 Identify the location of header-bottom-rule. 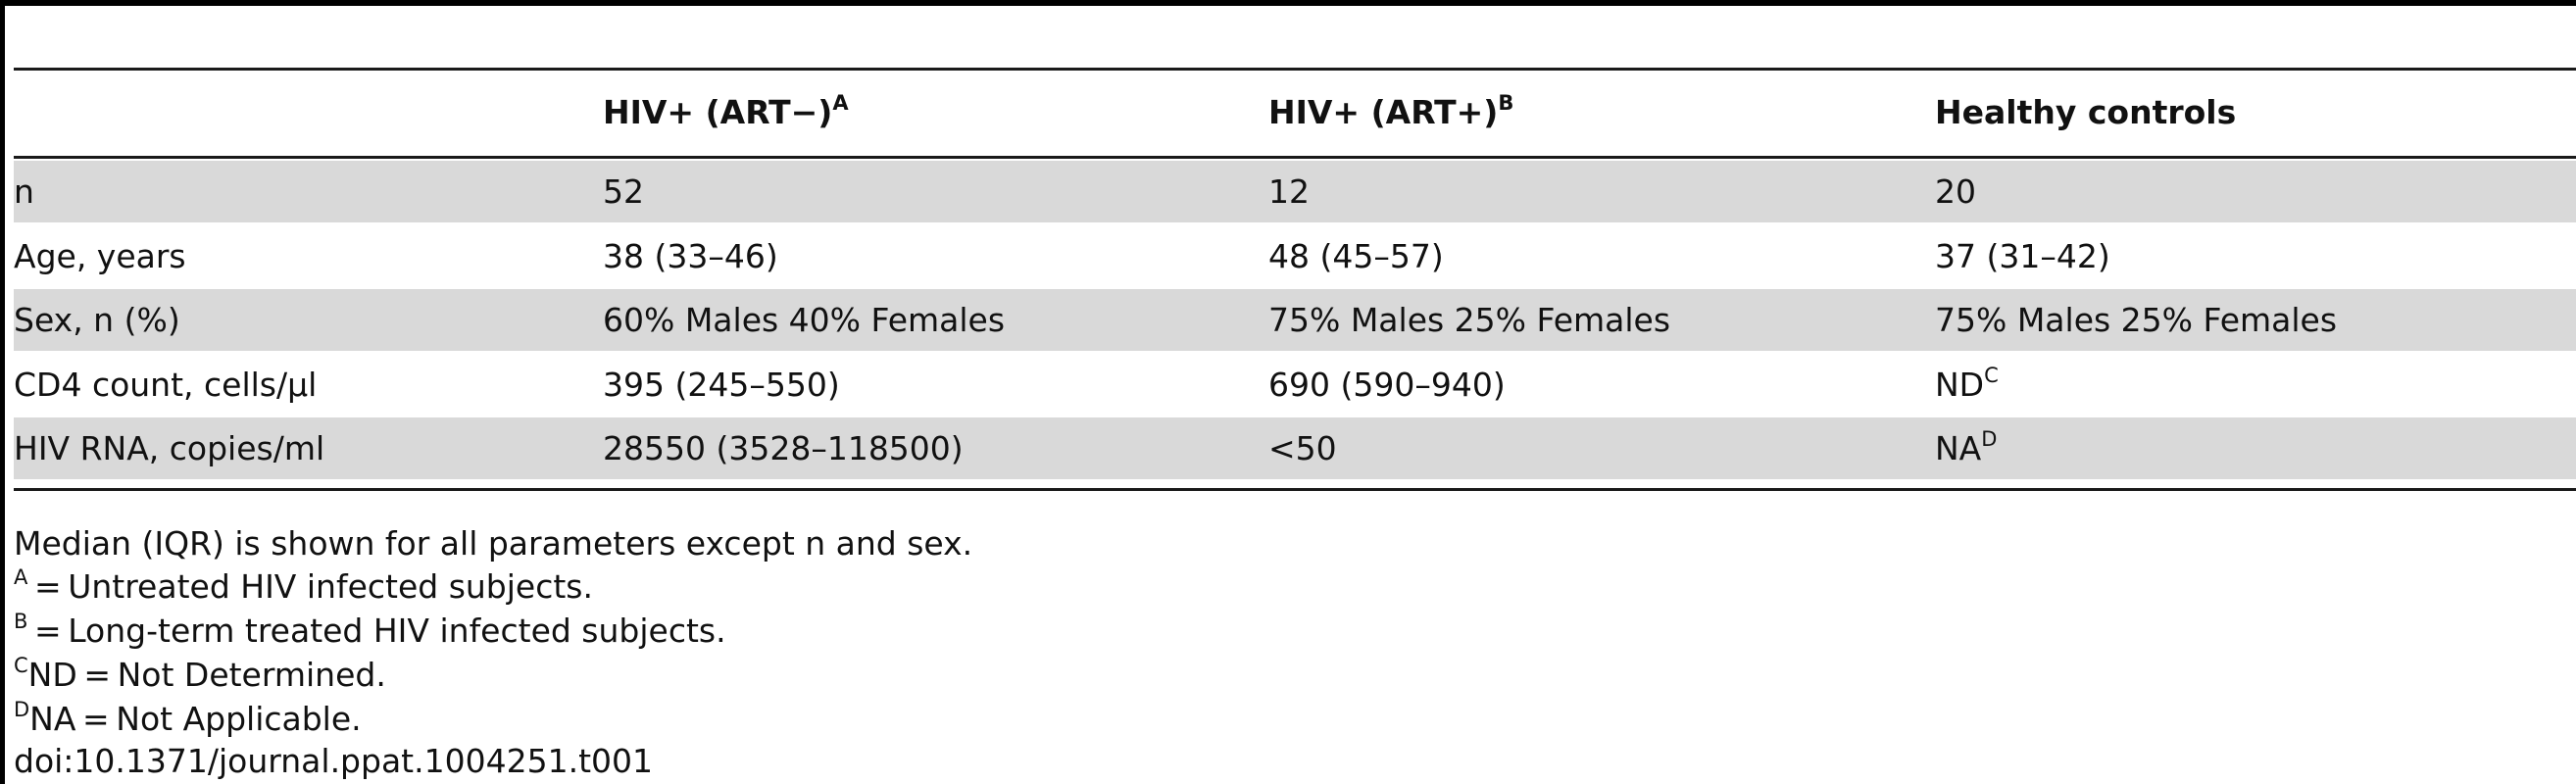
(1295, 157).